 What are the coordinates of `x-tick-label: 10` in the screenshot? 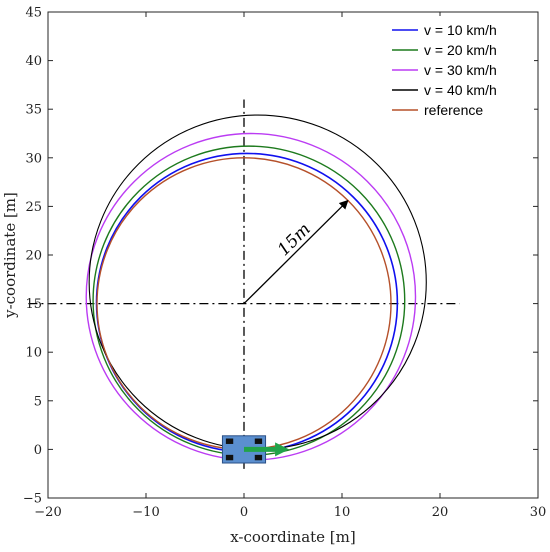 It's located at (342, 512).